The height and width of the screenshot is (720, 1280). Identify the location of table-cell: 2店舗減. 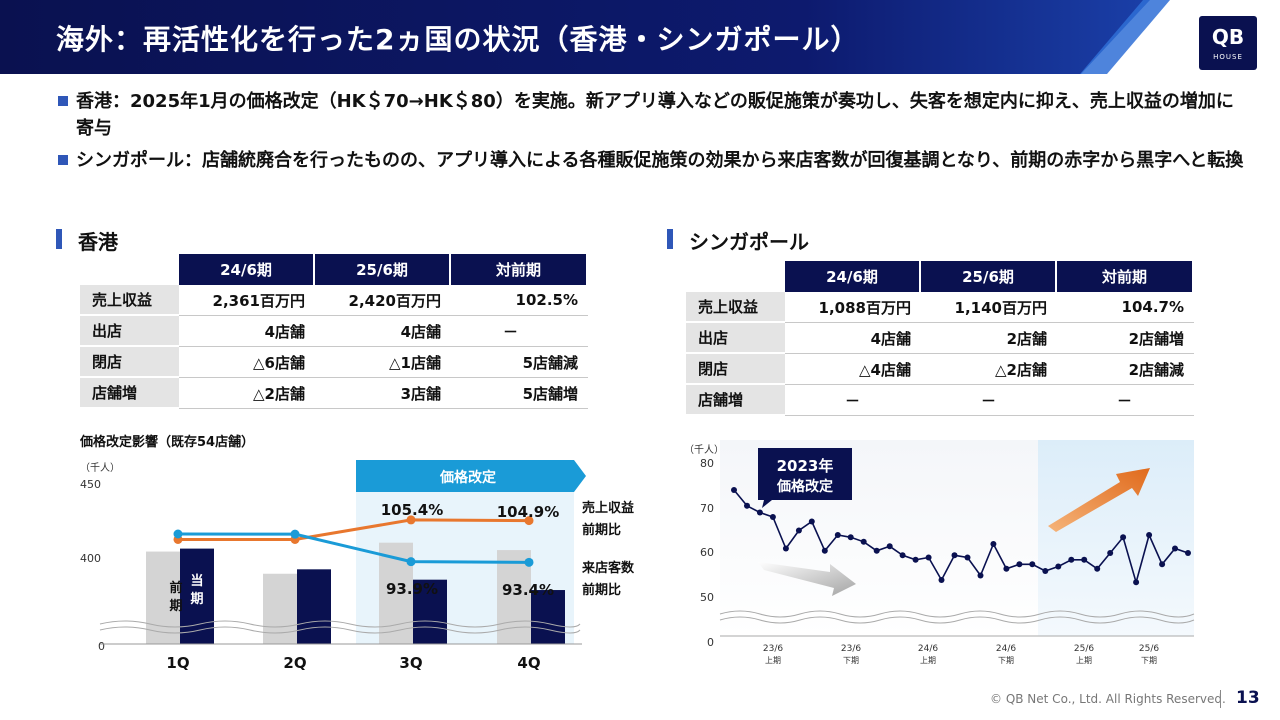
(1125, 369).